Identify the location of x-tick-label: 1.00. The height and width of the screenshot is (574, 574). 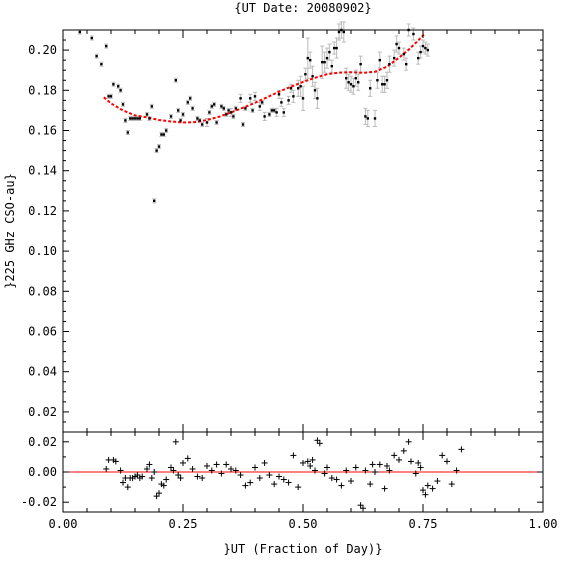
(543, 524).